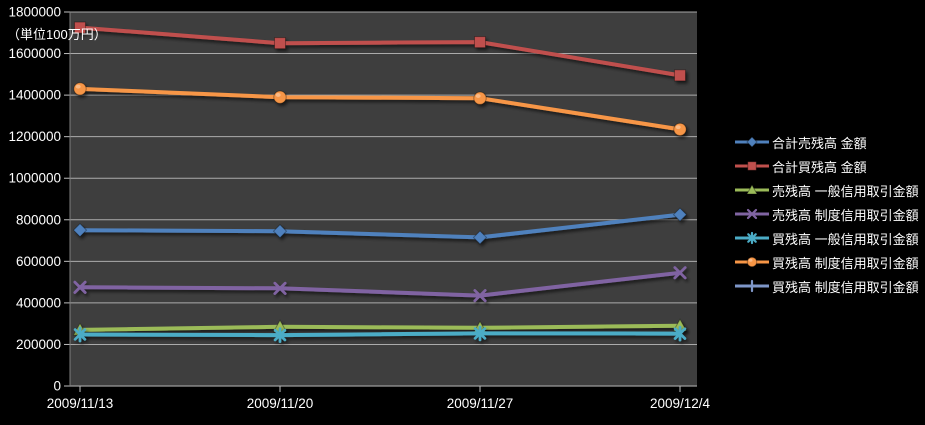  I want to click on legend-item-6: 買残高 制度信用取引金額, so click(829, 286).